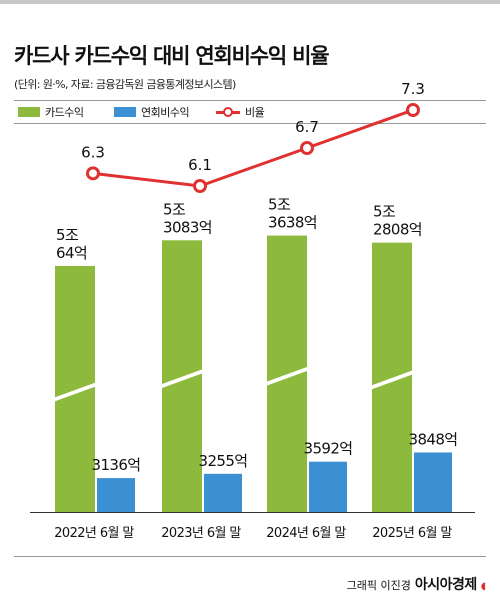 Image resolution: width=500 pixels, height=613 pixels. What do you see at coordinates (228, 112) in the screenshot?
I see `legend-swatch-ratio` at bounding box center [228, 112].